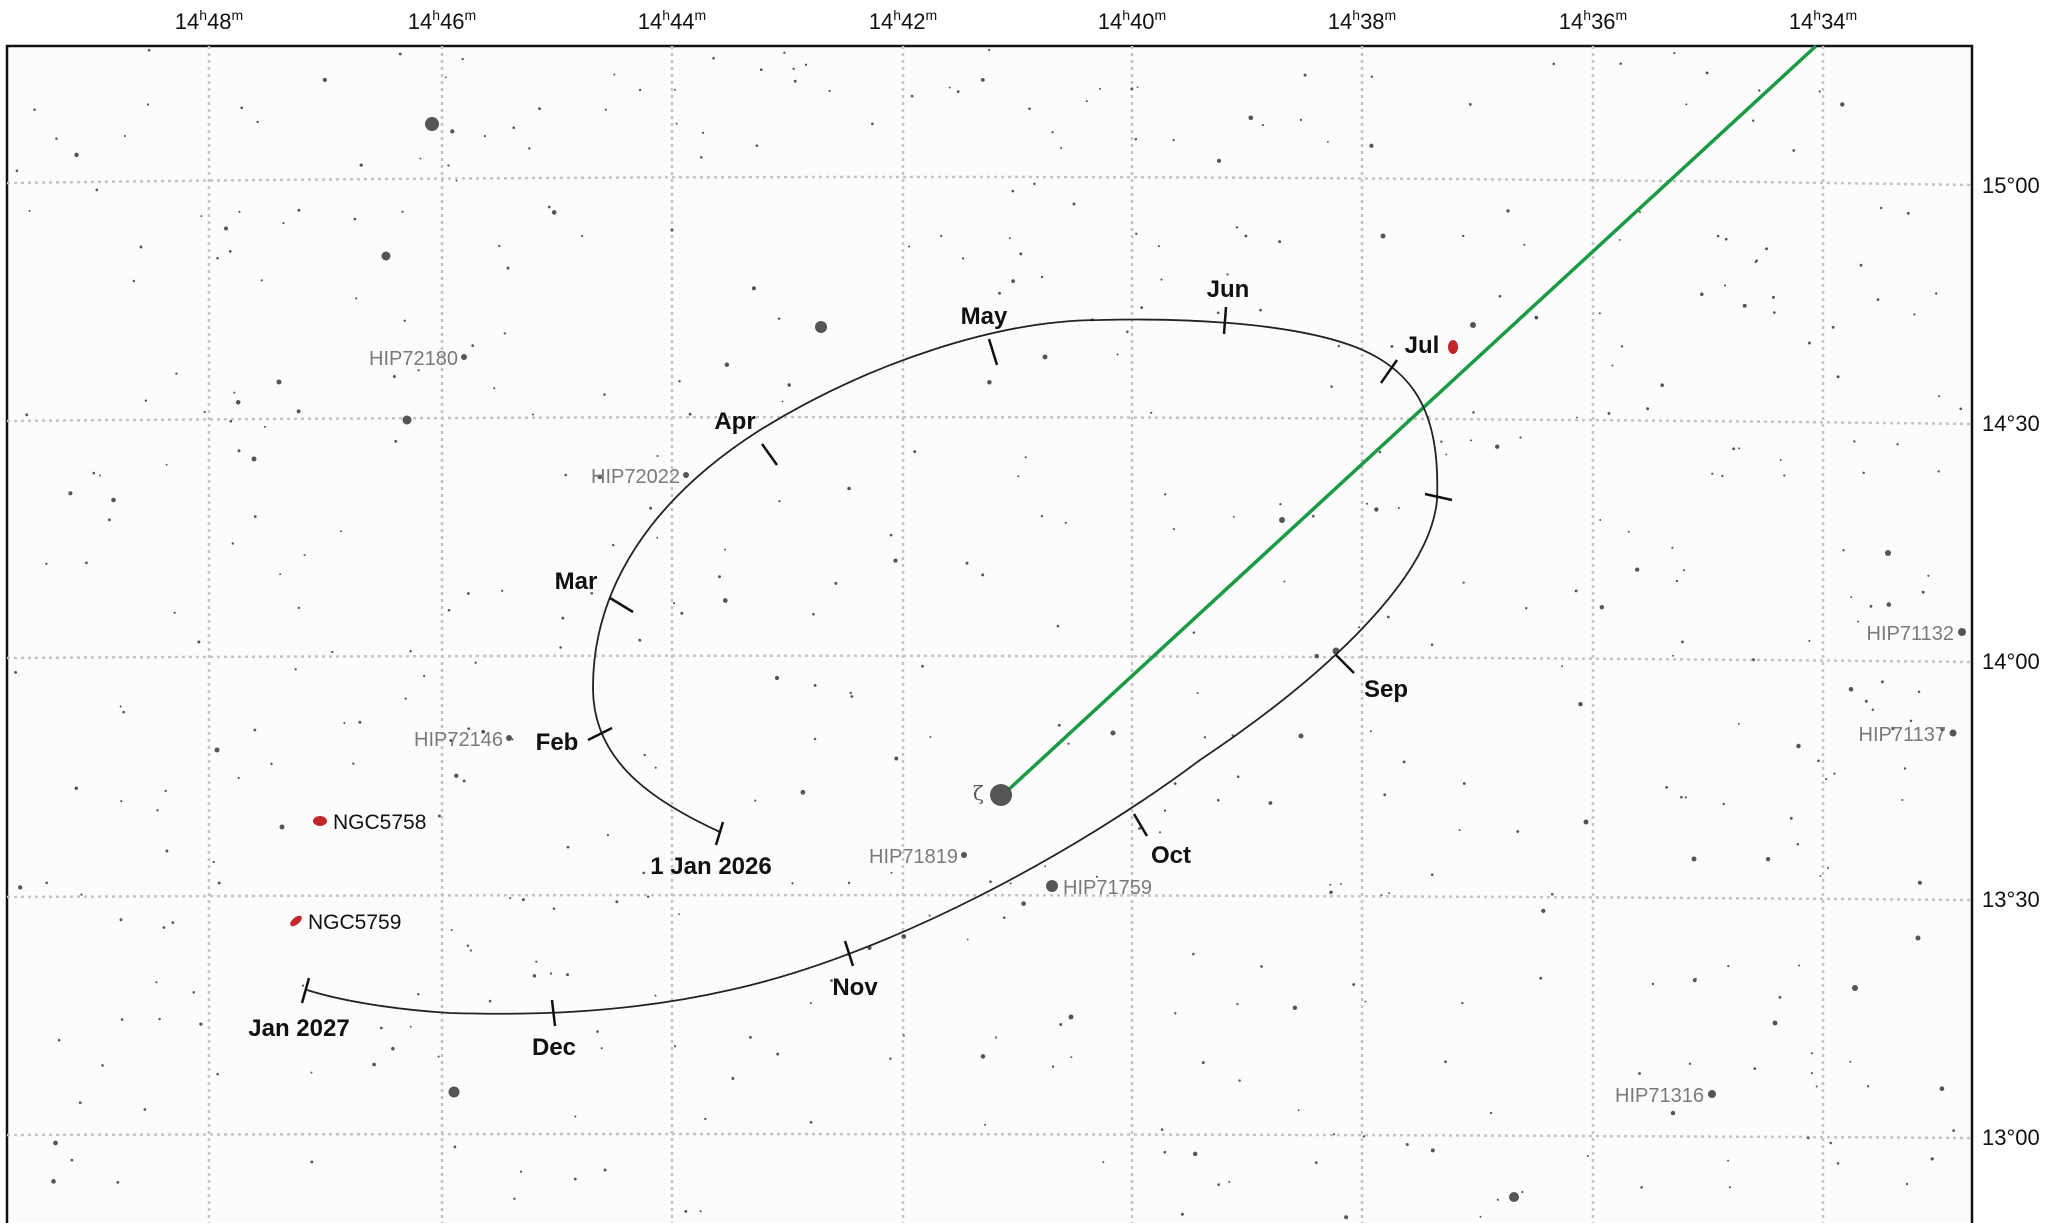 This screenshot has width=2049, height=1223. What do you see at coordinates (635, 477) in the screenshot?
I see `star-label-hip72022: HIP72022` at bounding box center [635, 477].